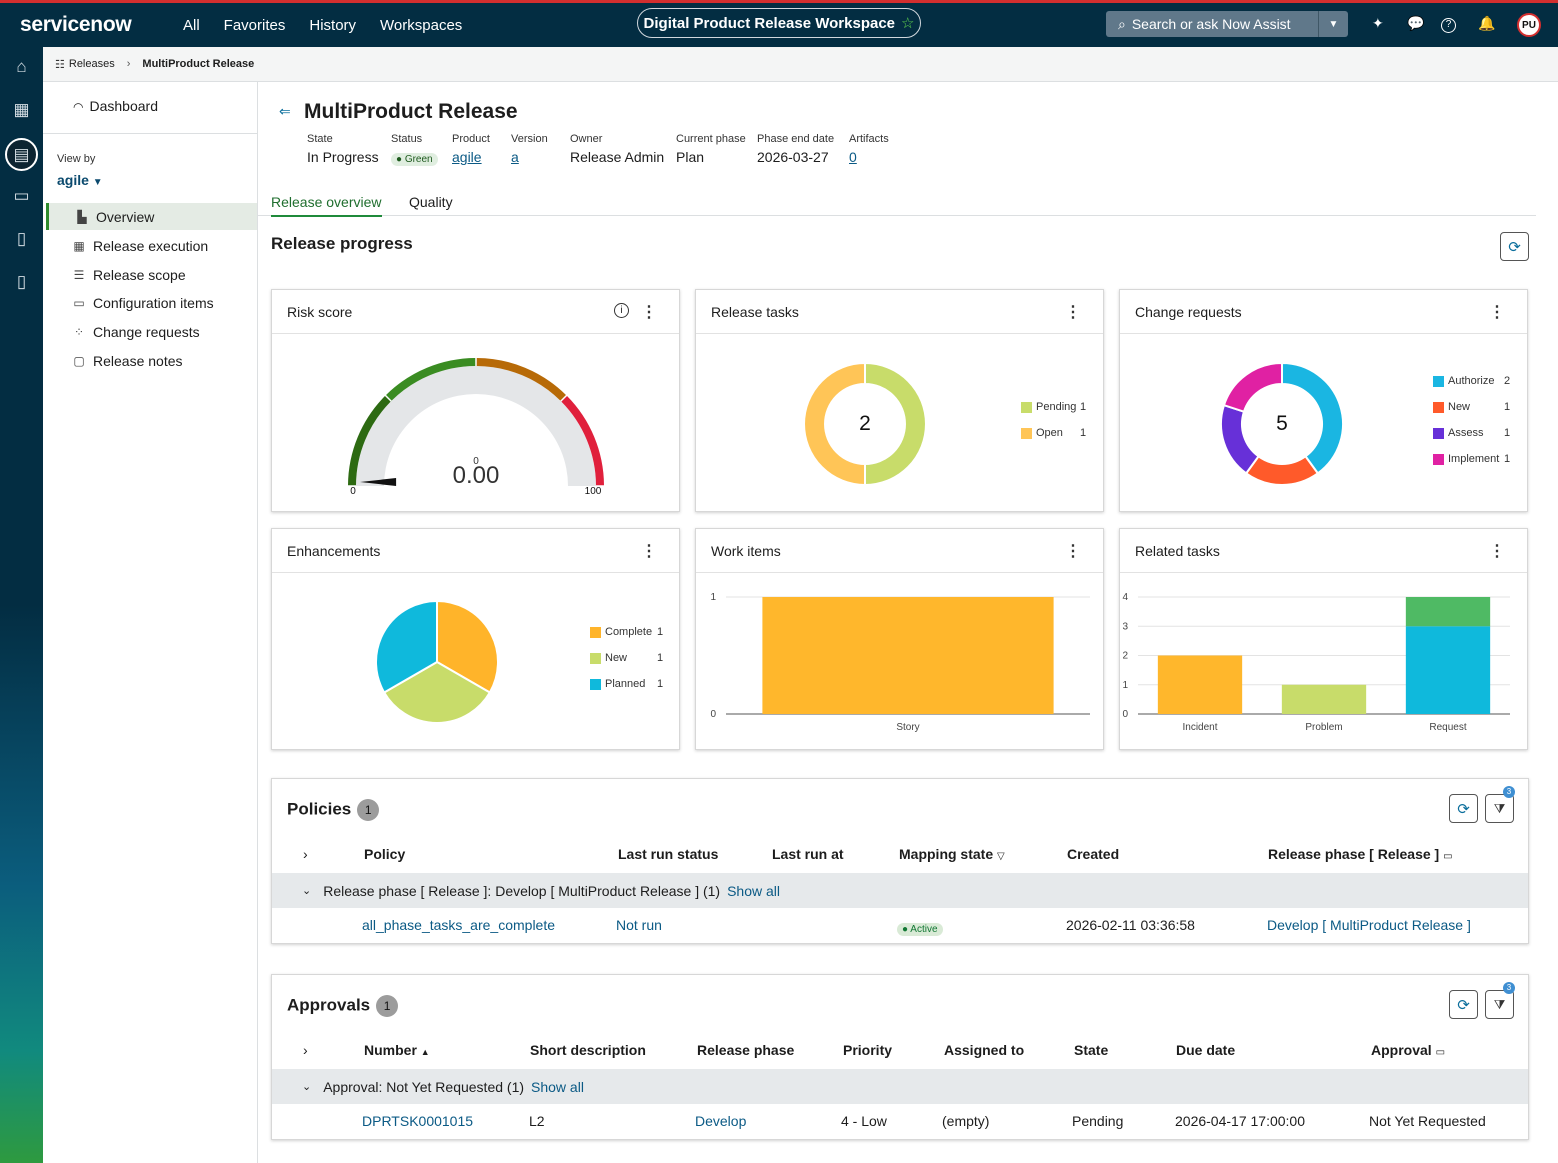 This screenshot has width=1558, height=1163. What do you see at coordinates (1282, 470) in the screenshot?
I see `donut-slice-new` at bounding box center [1282, 470].